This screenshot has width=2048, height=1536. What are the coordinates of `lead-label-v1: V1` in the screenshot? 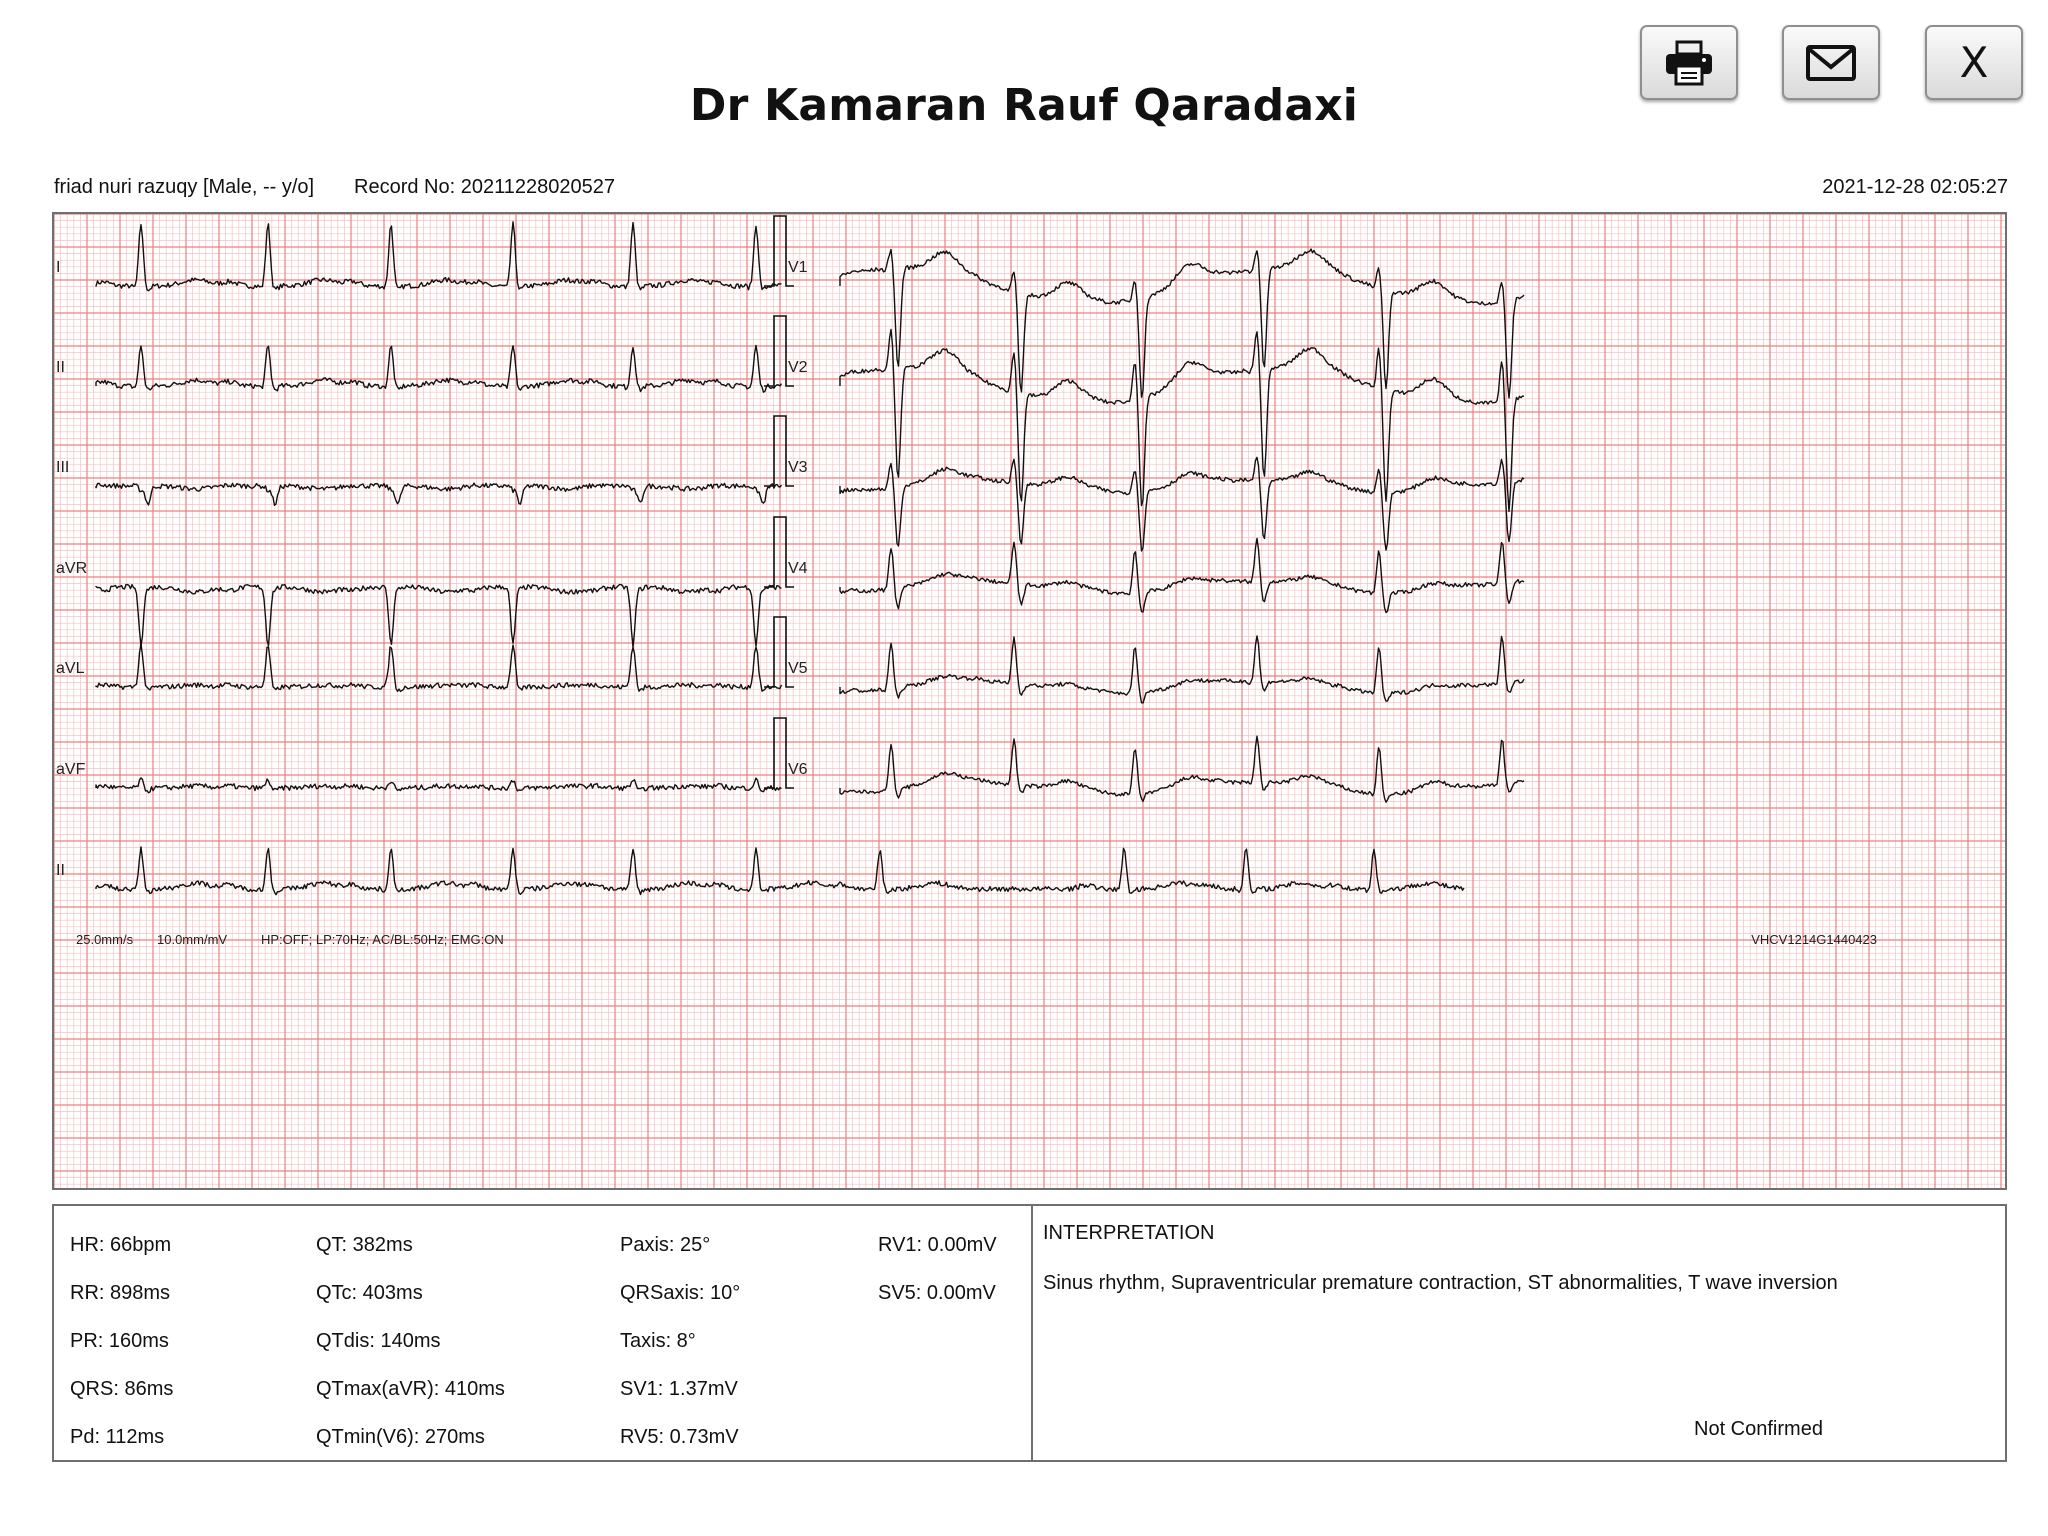 It's located at (798, 267).